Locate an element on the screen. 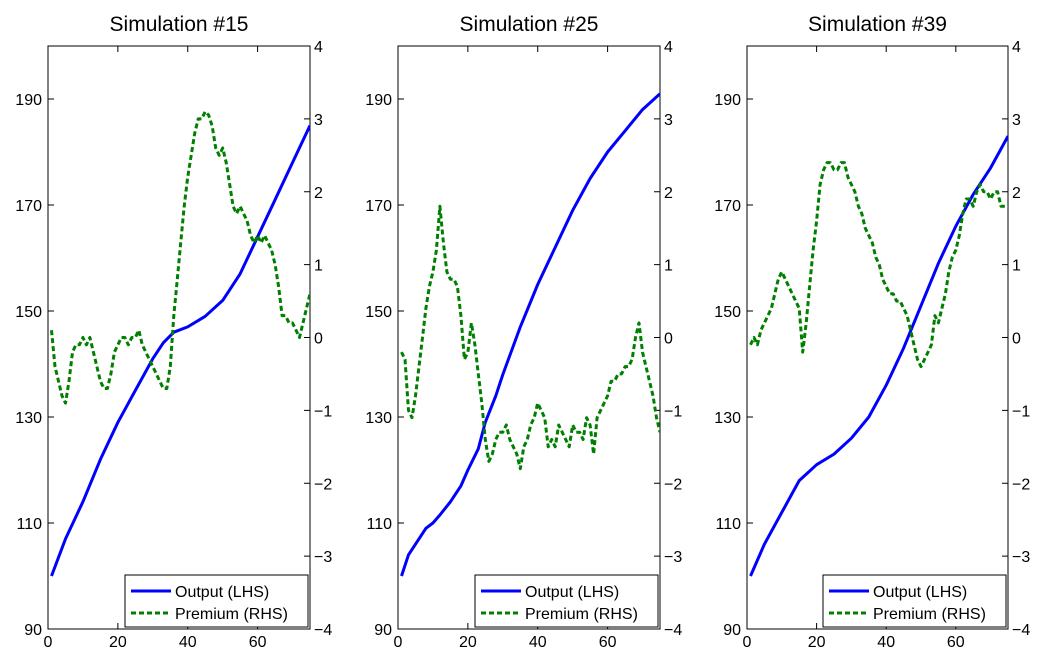 Image resolution: width=1040 pixels, height=656 pixels. chart-title: Simulation #25 is located at coordinates (529, 24).